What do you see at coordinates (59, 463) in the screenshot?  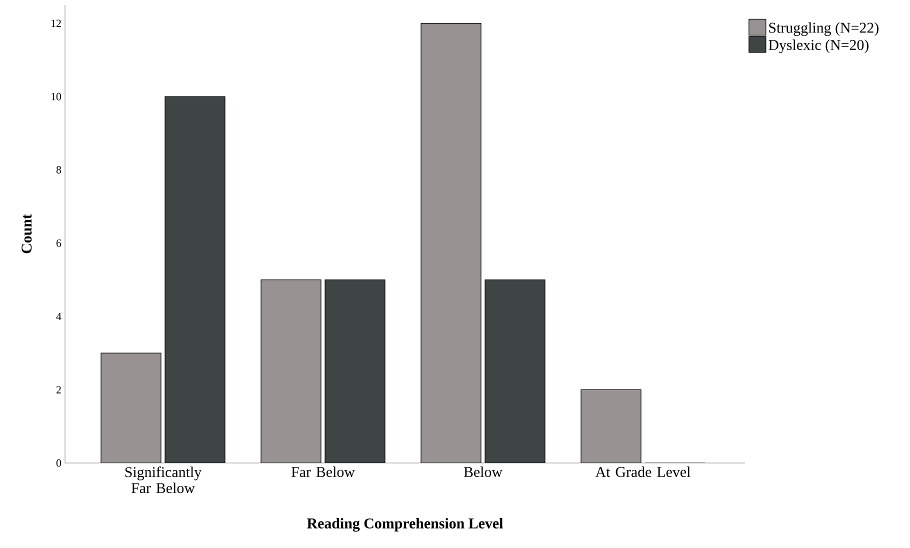 I see `y-tick-label: 0` at bounding box center [59, 463].